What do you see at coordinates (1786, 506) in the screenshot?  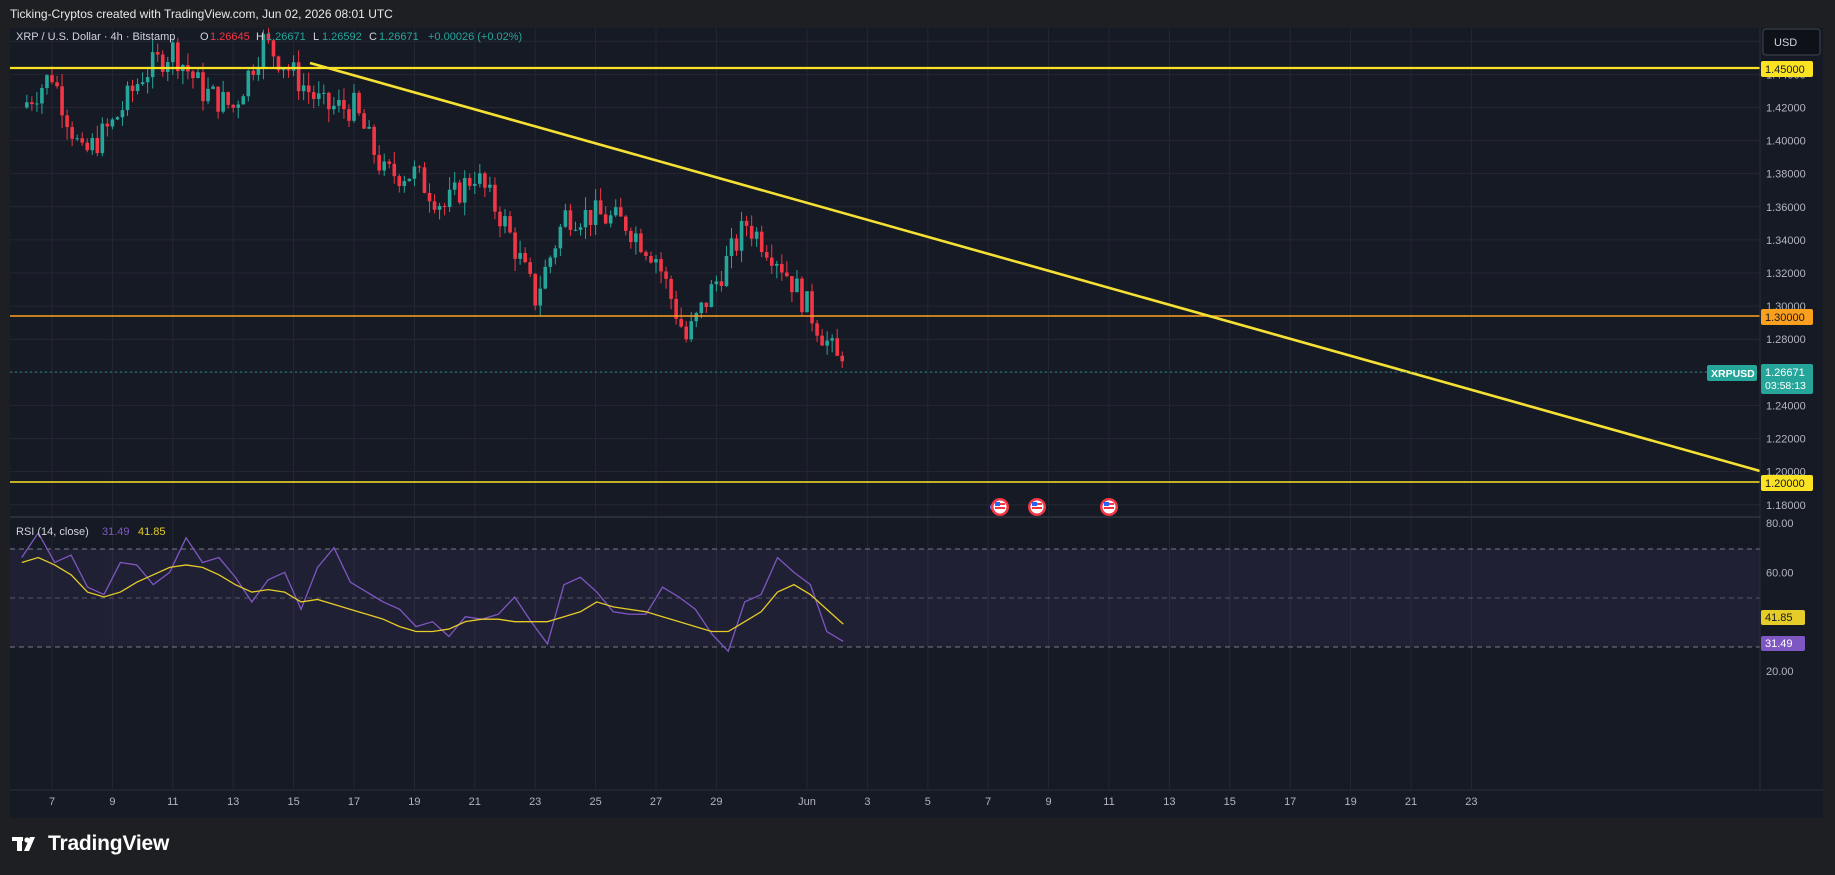 I see `price-tick-label: 1.18000` at bounding box center [1786, 506].